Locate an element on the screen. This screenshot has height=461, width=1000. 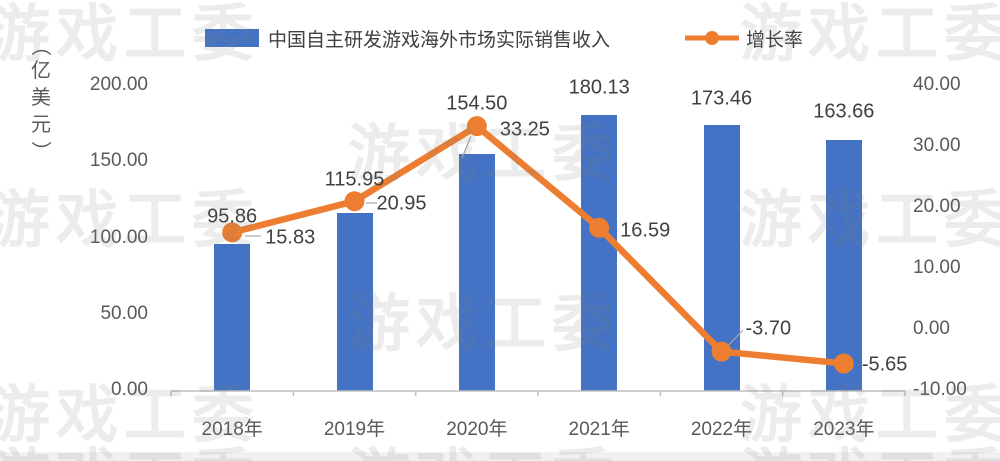
right-axis-tick: 0.00 is located at coordinates (931, 328).